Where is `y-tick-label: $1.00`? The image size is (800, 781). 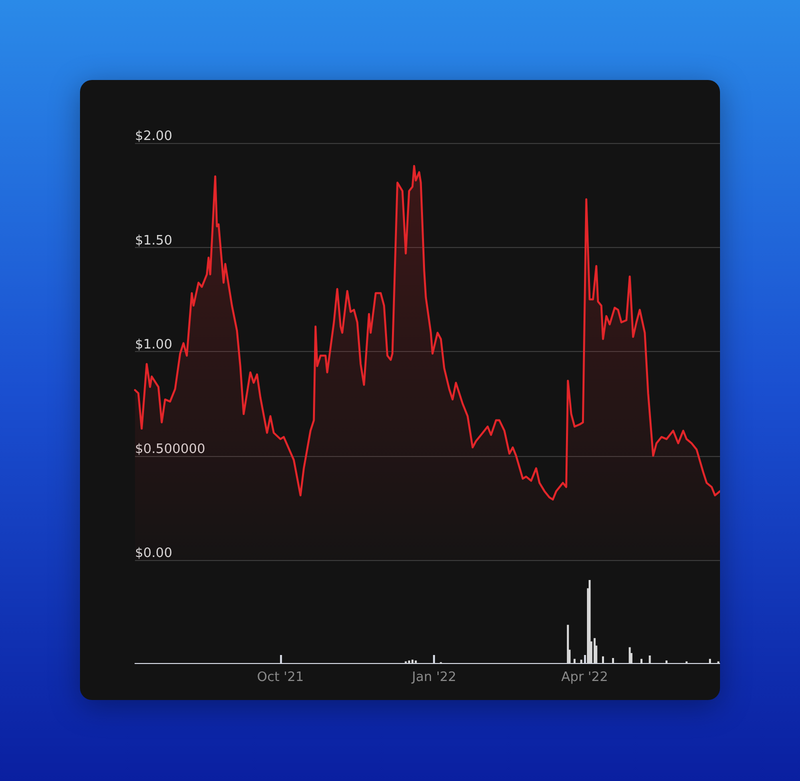 y-tick-label: $1.00 is located at coordinates (153, 345).